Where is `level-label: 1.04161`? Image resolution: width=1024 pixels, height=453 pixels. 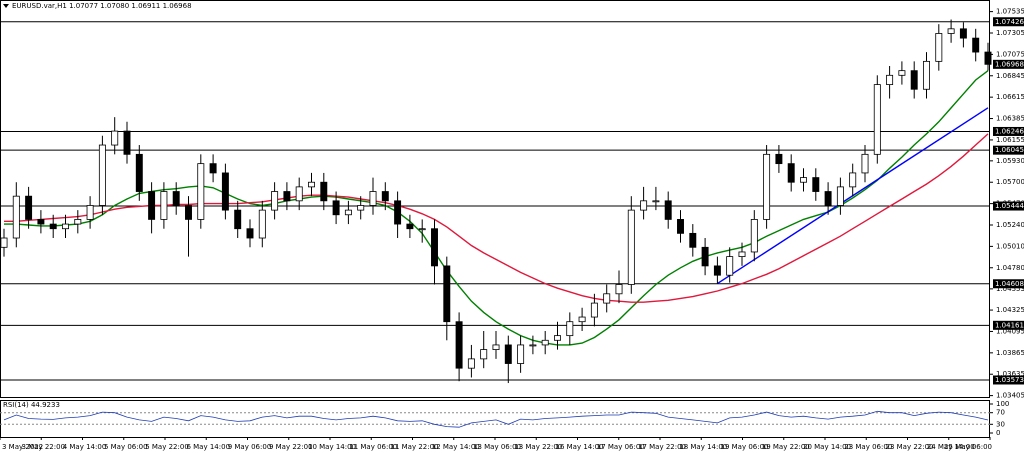
level-label: 1.04161 is located at coordinates (1009, 325).